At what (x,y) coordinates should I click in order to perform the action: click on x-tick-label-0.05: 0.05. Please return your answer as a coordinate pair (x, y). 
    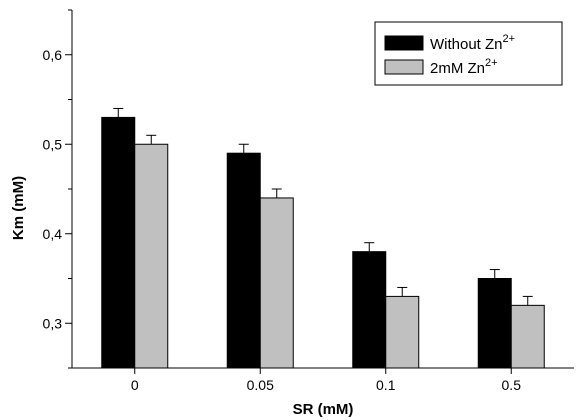
    Looking at the image, I should click on (260, 385).